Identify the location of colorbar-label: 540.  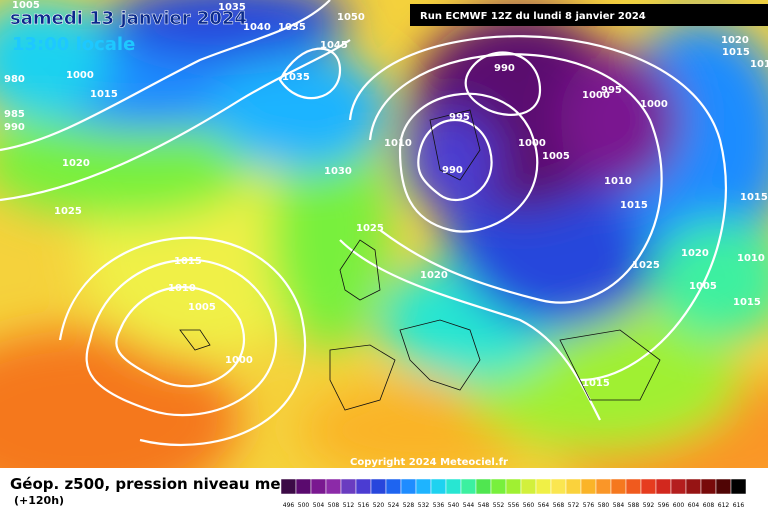
(454, 505).